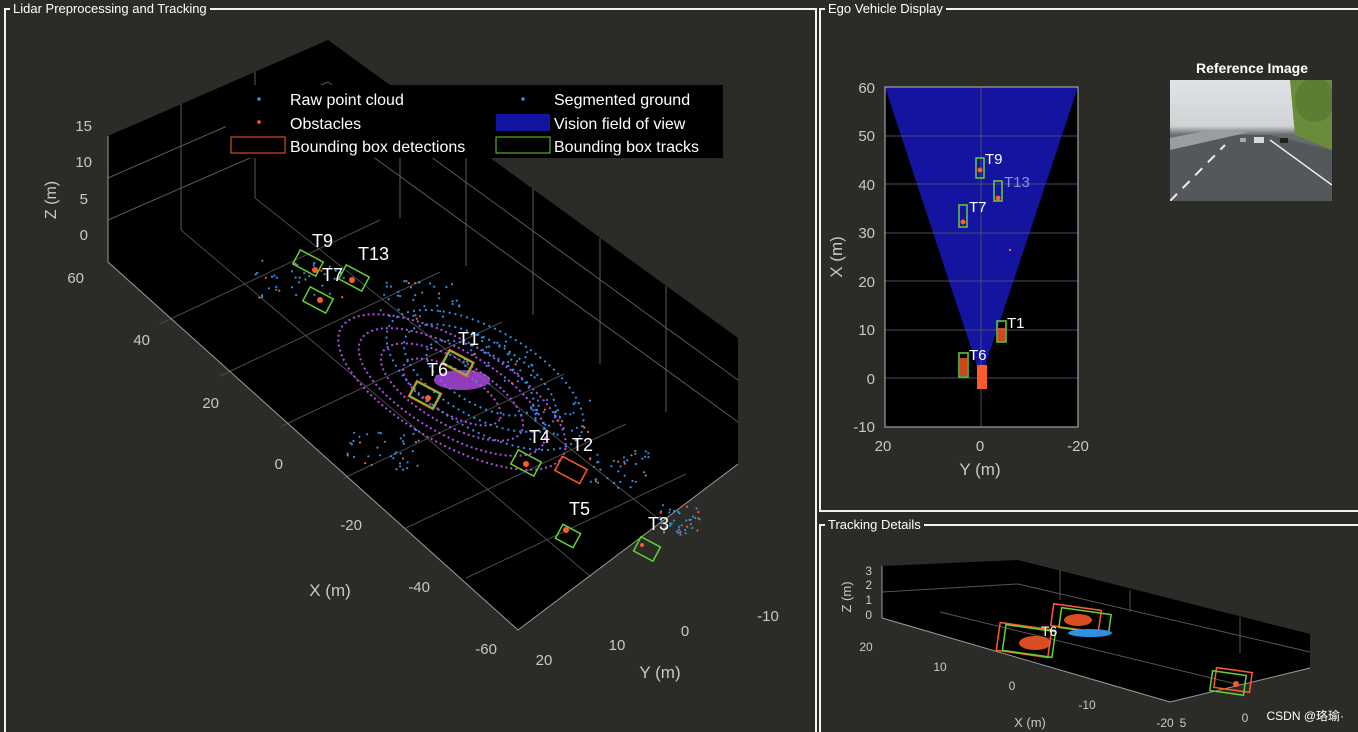 The height and width of the screenshot is (732, 1358). What do you see at coordinates (110, 9) in the screenshot?
I see `lidar-panel-title: Lidar Preprocessing and Tracking` at bounding box center [110, 9].